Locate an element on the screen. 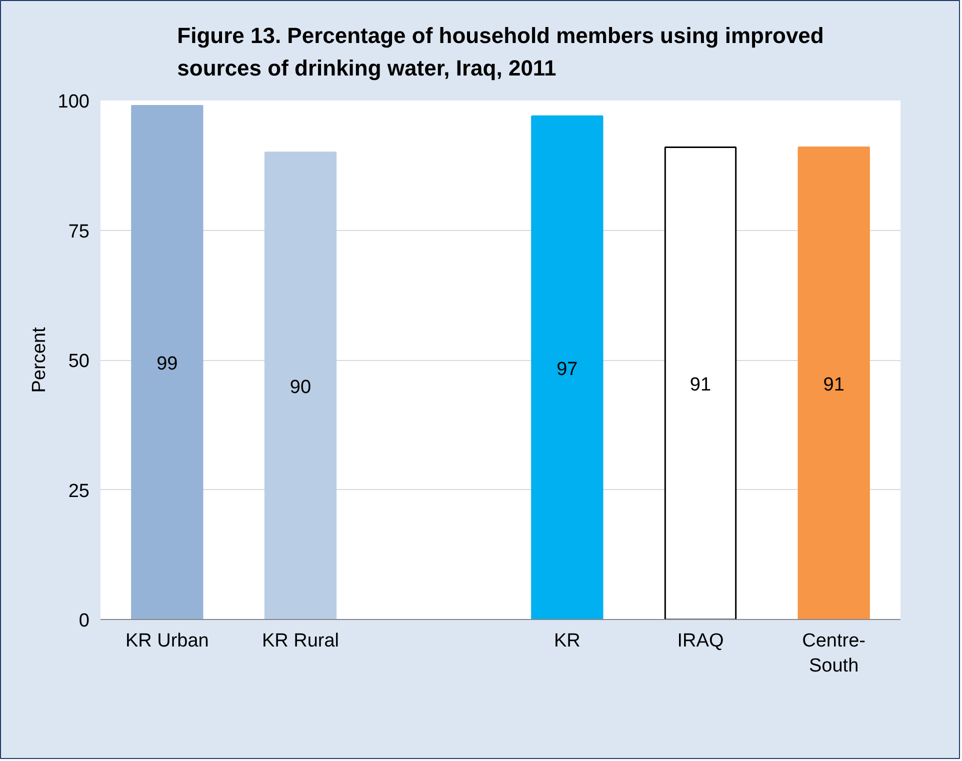  x-tick-label: IRAQ is located at coordinates (700, 641).